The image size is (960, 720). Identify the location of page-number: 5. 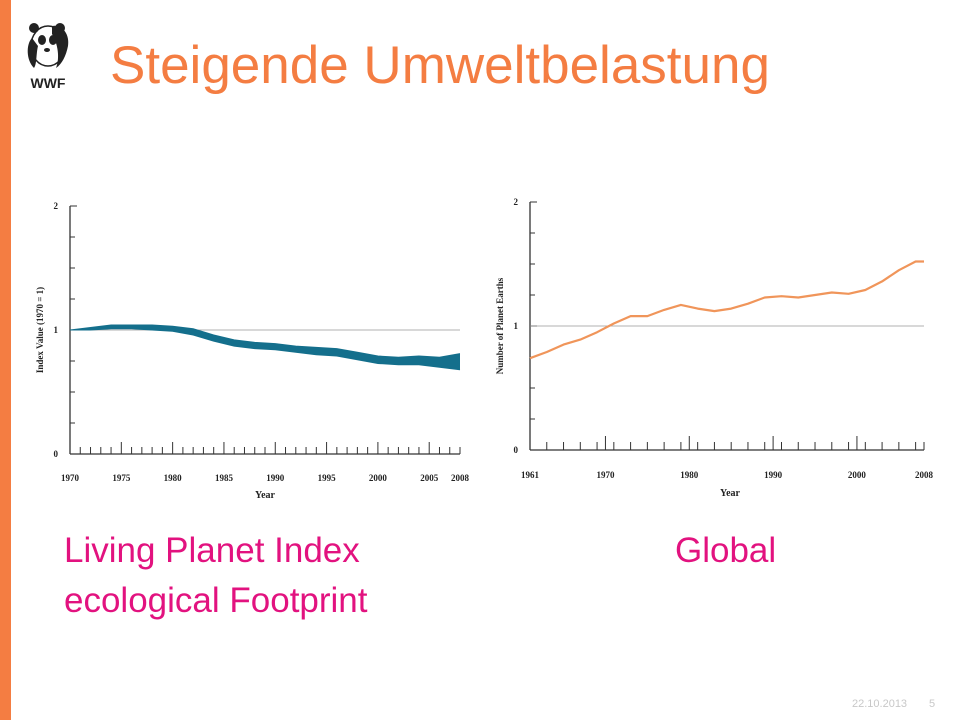
(932, 704).